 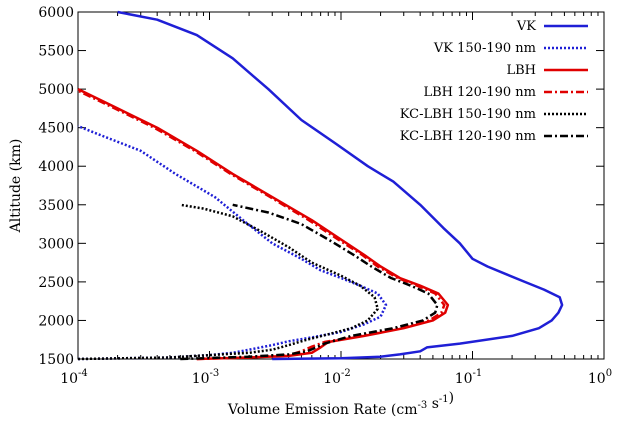 I want to click on legend-label: LBH 120-190 nm, so click(x=479, y=92).